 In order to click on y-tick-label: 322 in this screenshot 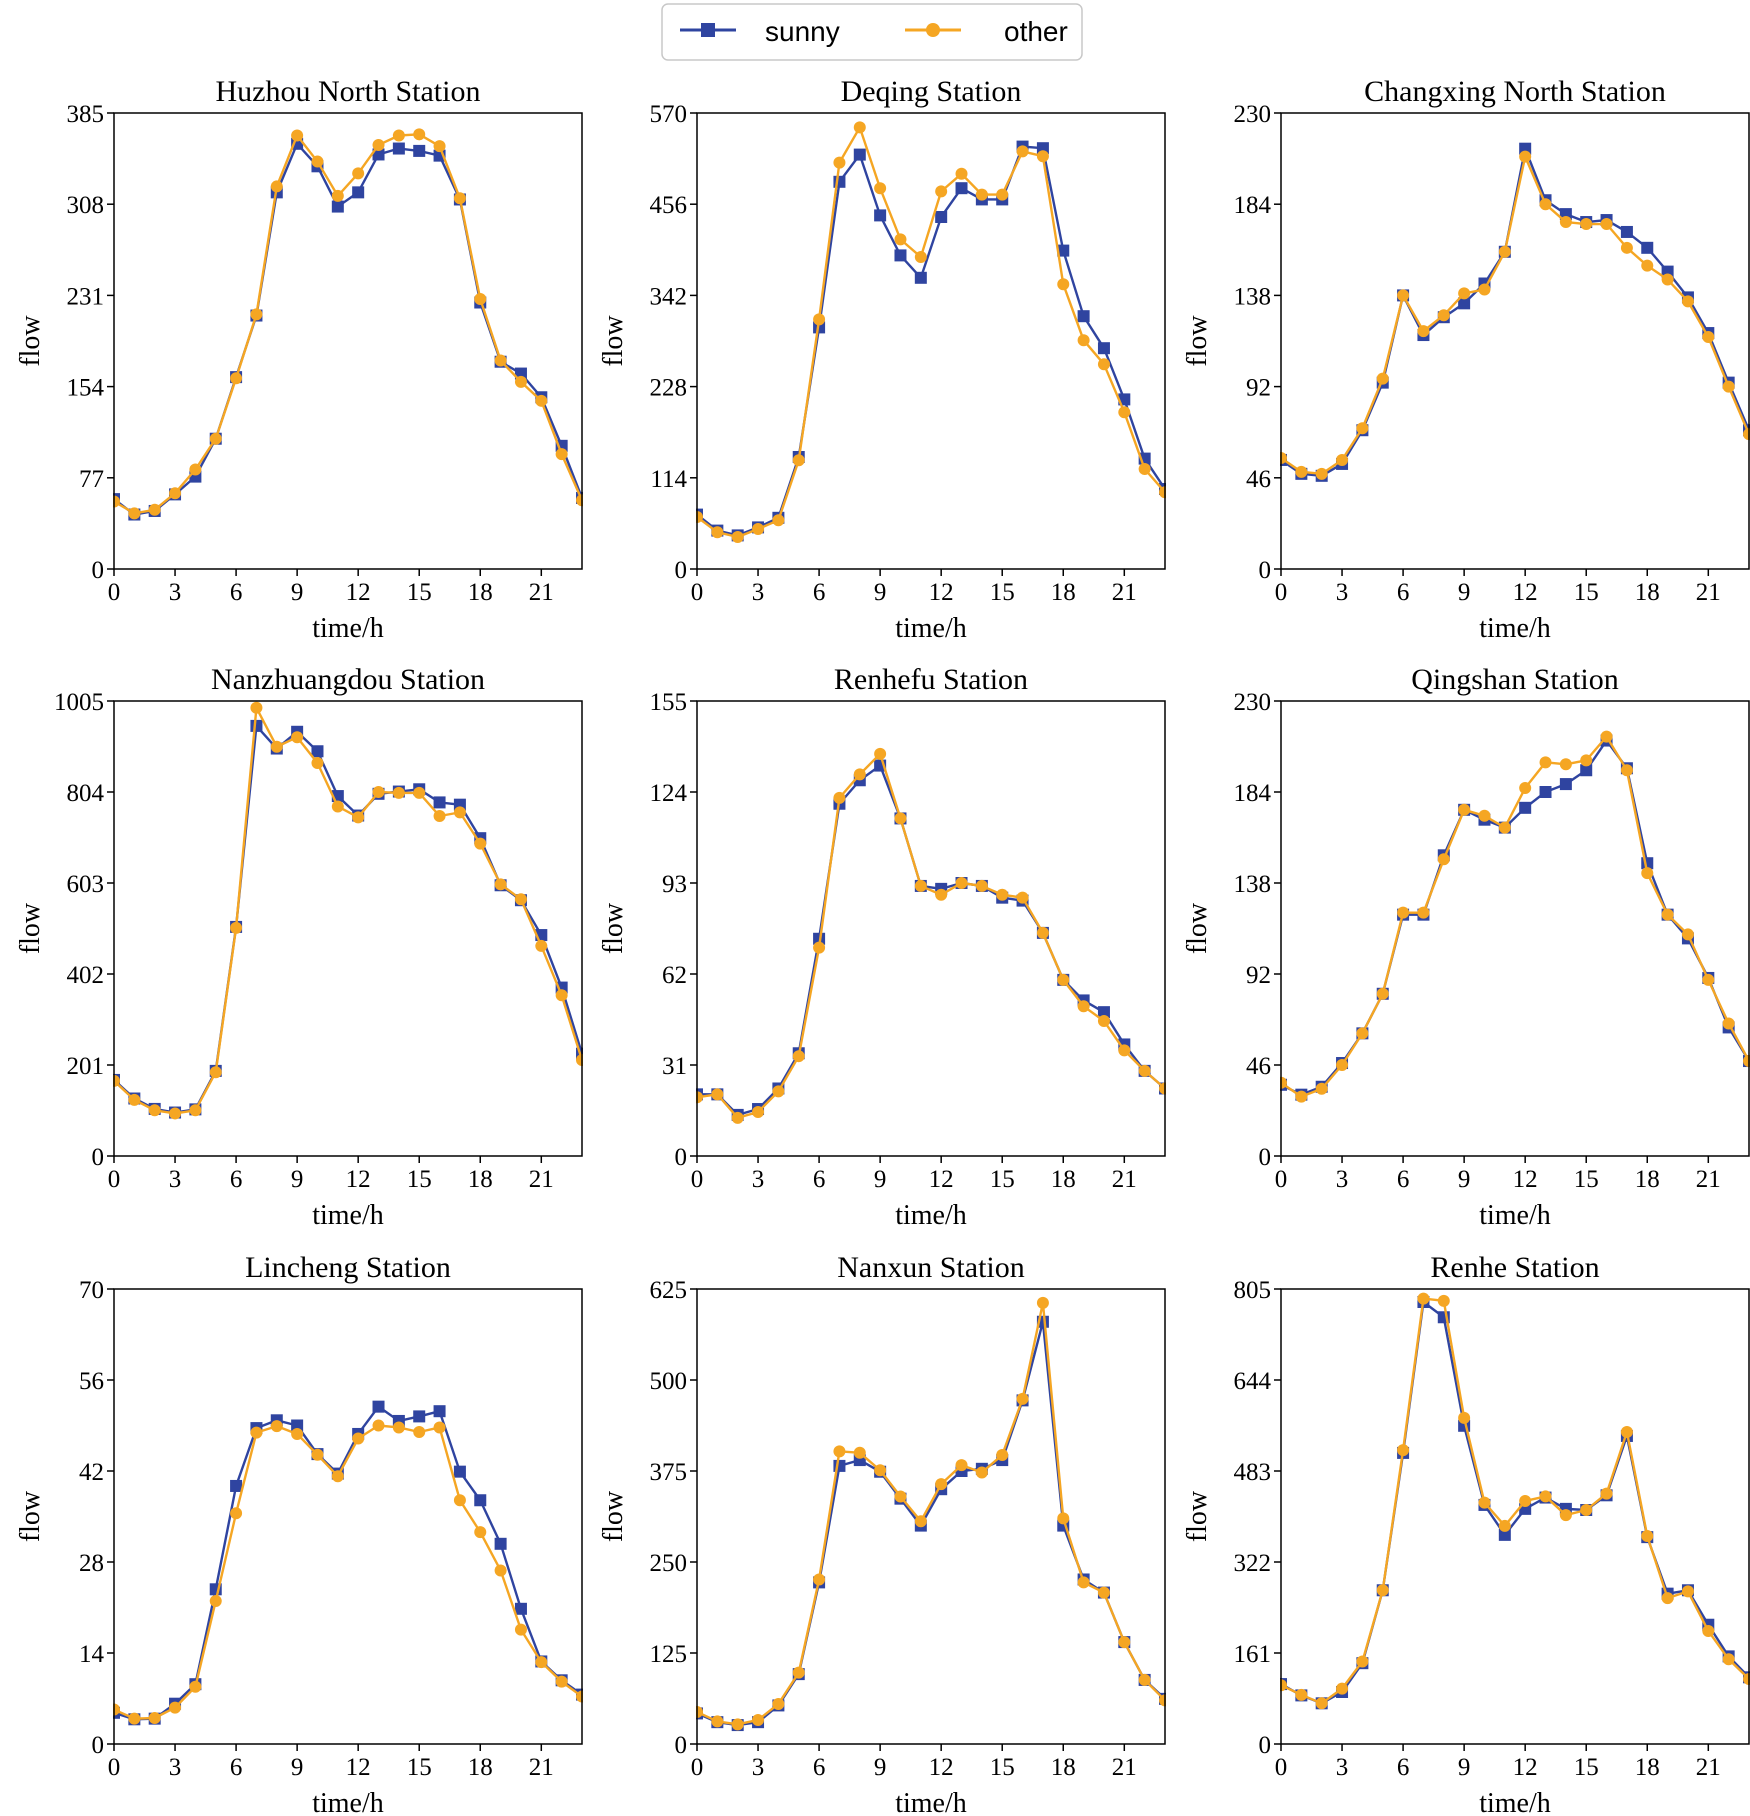, I will do `click(1253, 1563)`.